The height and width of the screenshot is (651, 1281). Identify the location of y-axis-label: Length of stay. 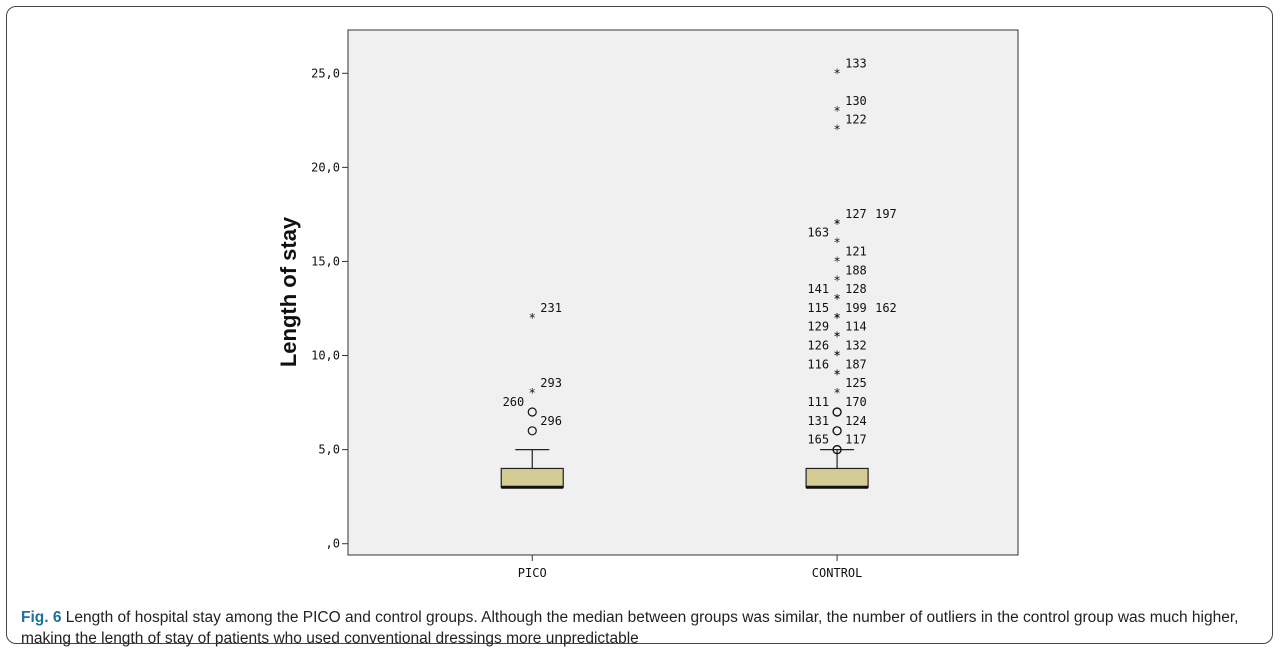
(288, 291).